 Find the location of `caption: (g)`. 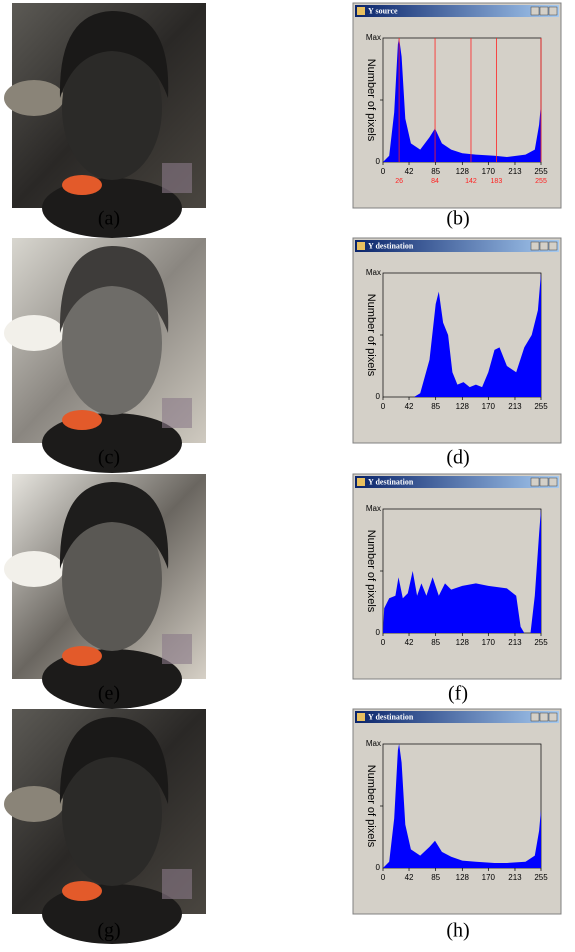

caption: (g) is located at coordinates (108, 931).